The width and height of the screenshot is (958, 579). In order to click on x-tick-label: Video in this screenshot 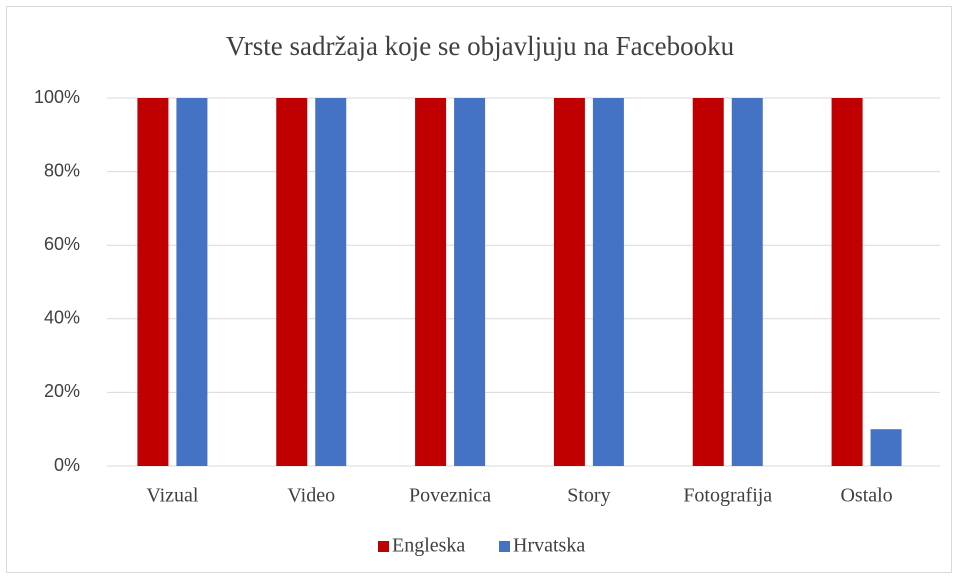, I will do `click(311, 496)`.